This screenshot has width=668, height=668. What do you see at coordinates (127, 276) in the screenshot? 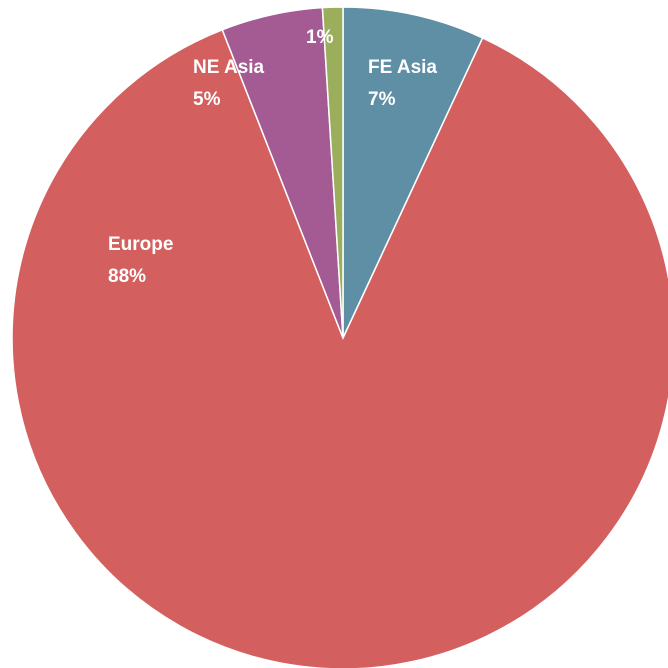
I see `slice-value-label: 88%` at bounding box center [127, 276].